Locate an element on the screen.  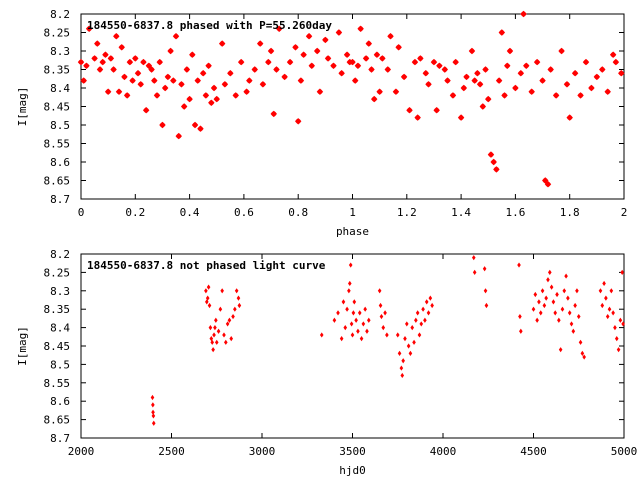
y-tick-label: 8.3 is located at coordinates (60, 291).